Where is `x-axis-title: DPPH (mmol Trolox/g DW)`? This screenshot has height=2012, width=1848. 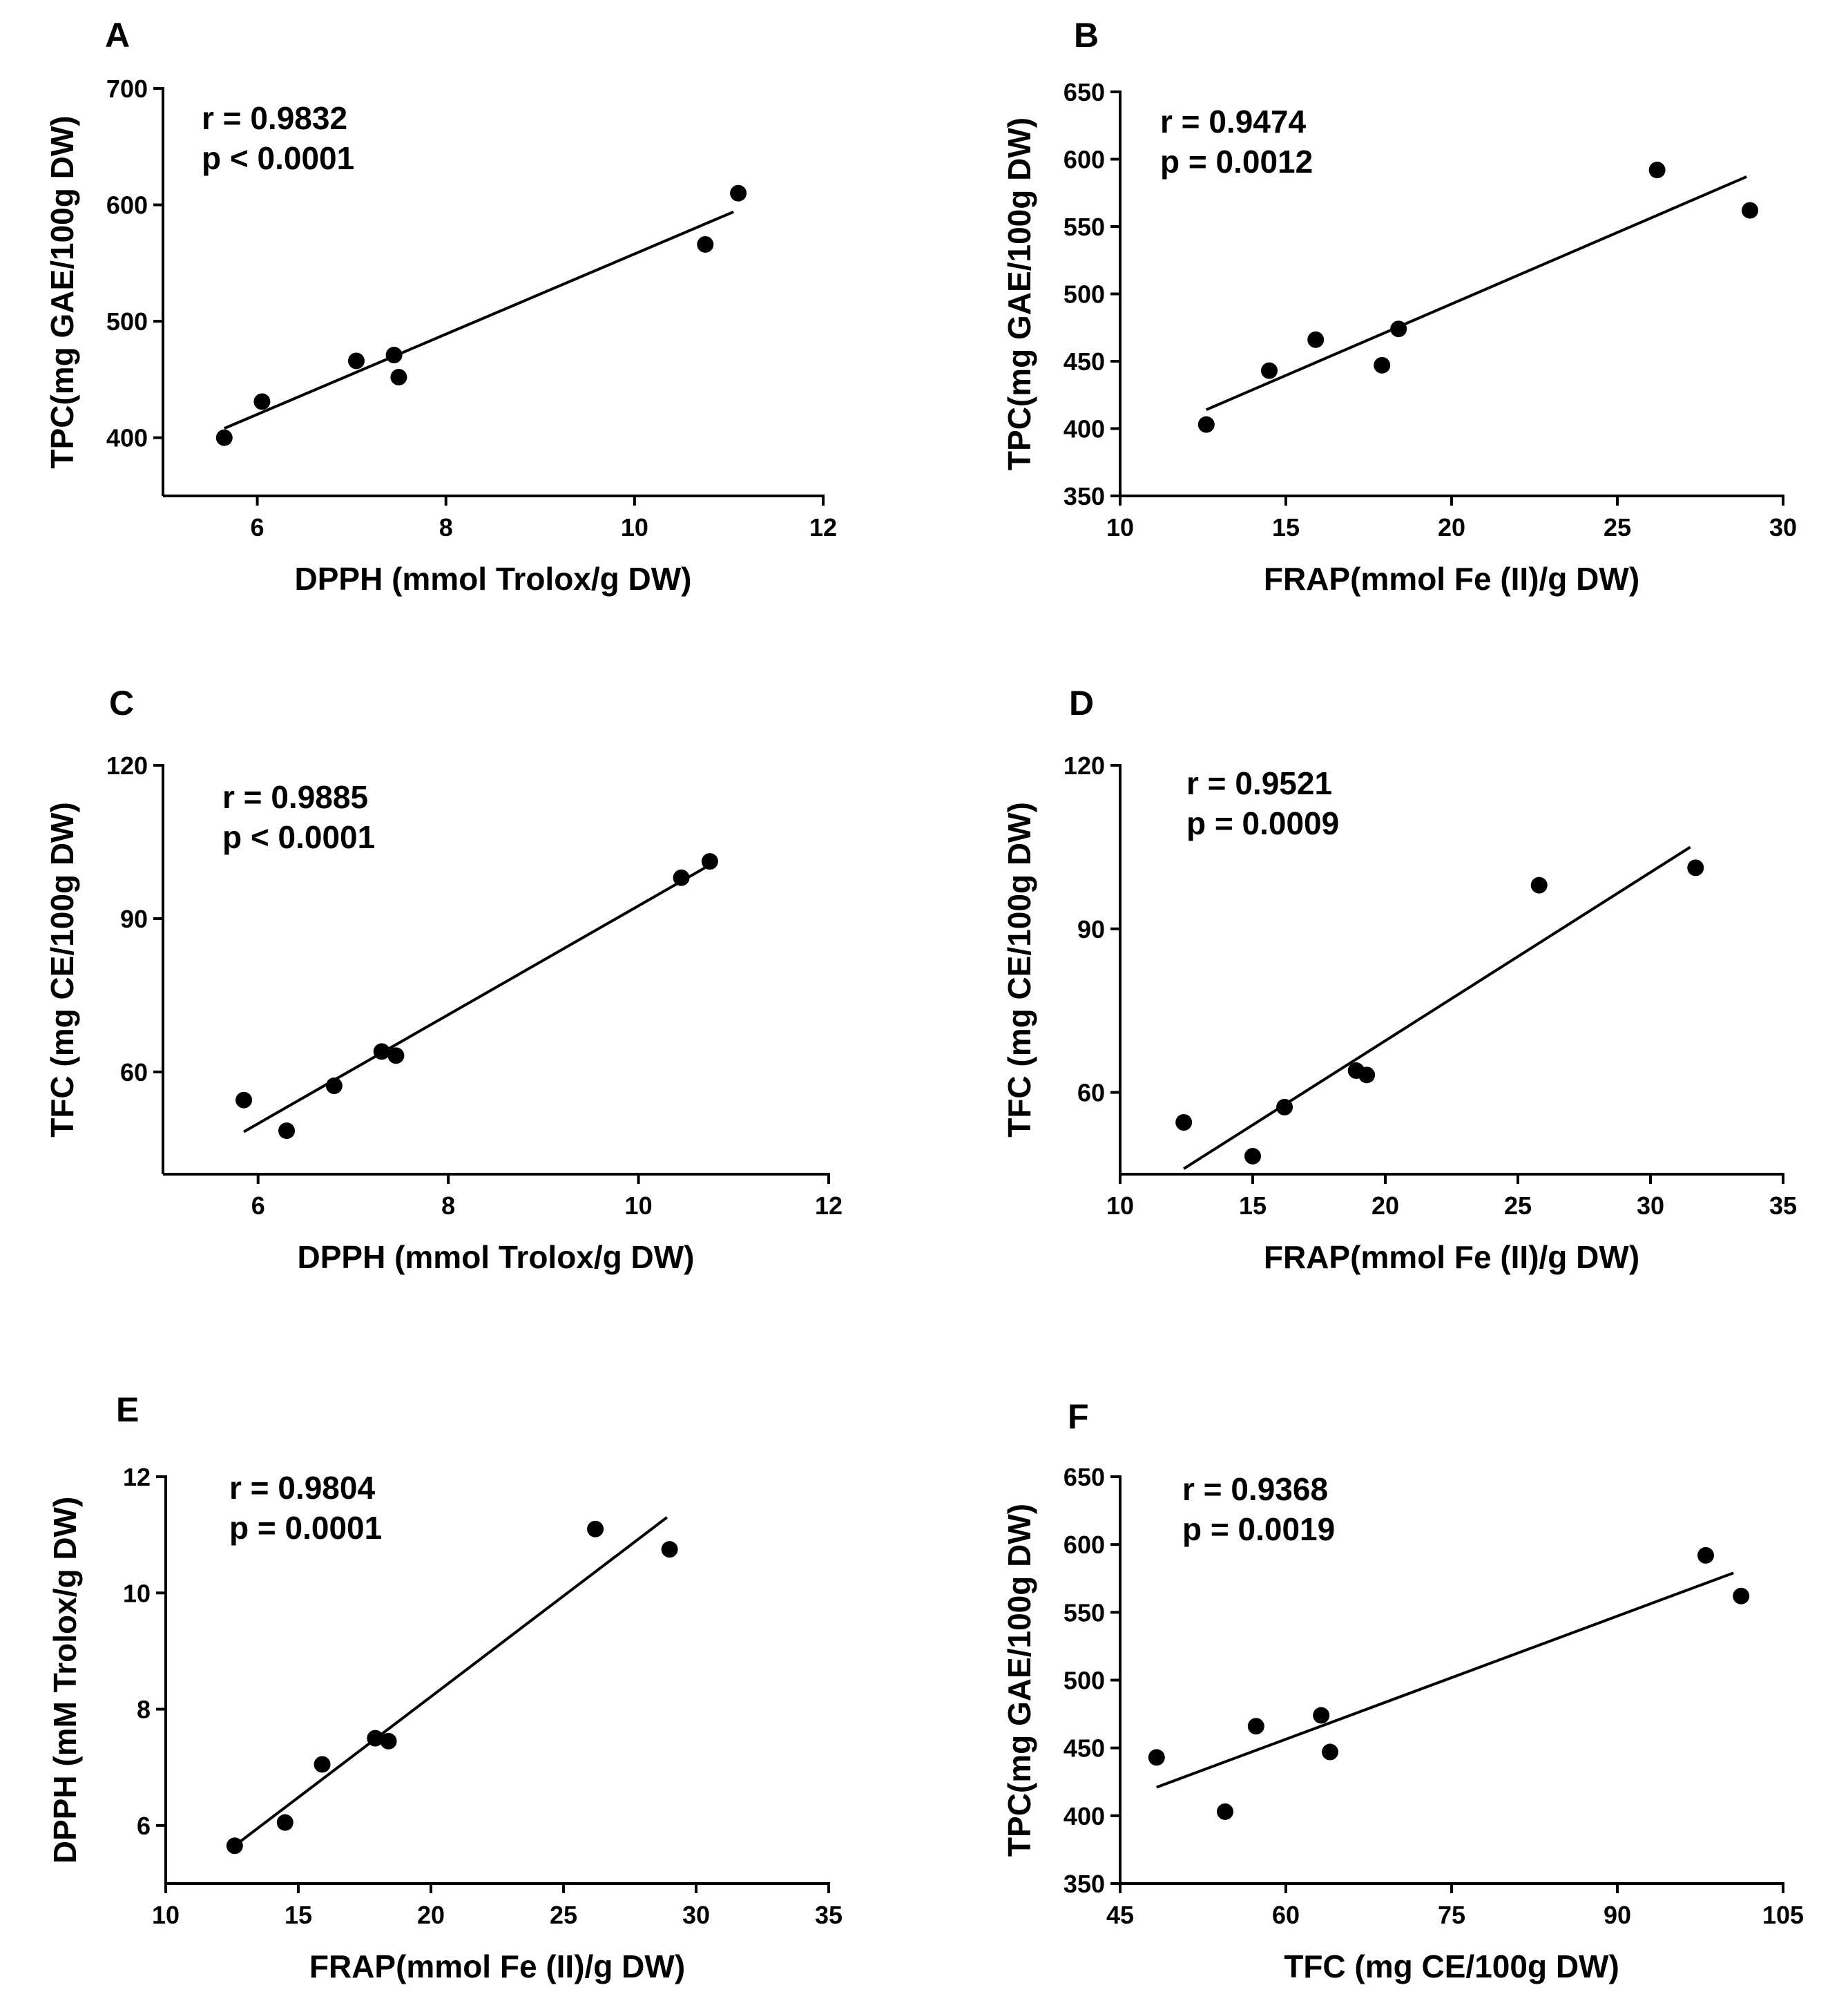
x-axis-title: DPPH (mmol Trolox/g DW) is located at coordinates (496, 1257).